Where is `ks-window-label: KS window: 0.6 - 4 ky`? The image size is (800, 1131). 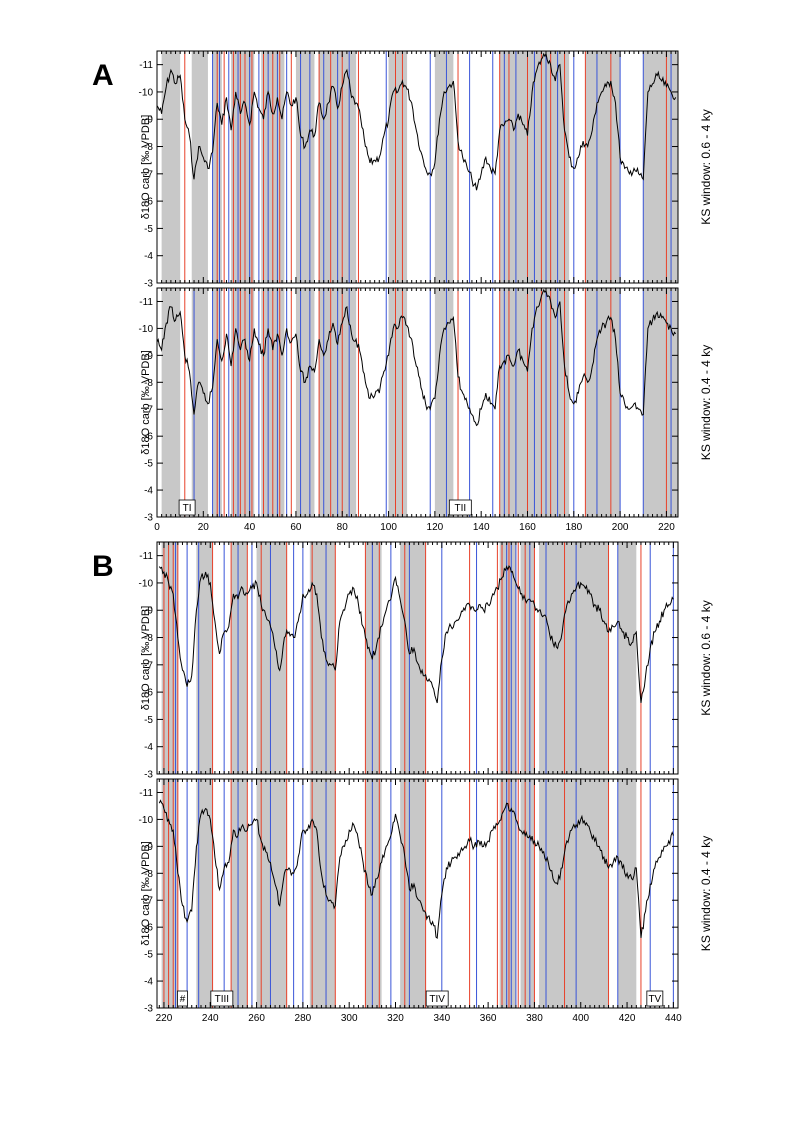 ks-window-label: KS window: 0.6 - 4 ky is located at coordinates (706, 657).